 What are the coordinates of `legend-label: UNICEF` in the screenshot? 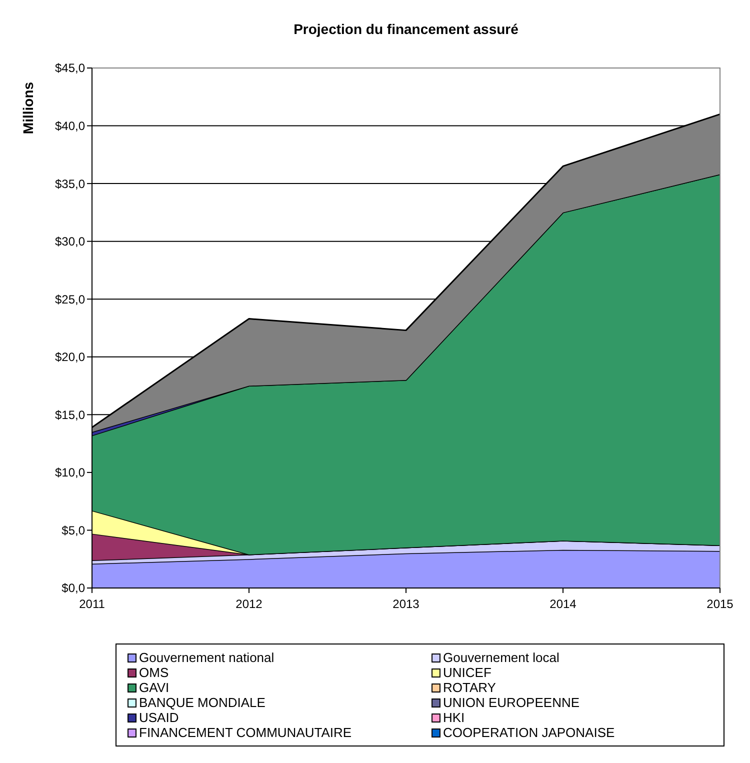 It's located at (467, 672).